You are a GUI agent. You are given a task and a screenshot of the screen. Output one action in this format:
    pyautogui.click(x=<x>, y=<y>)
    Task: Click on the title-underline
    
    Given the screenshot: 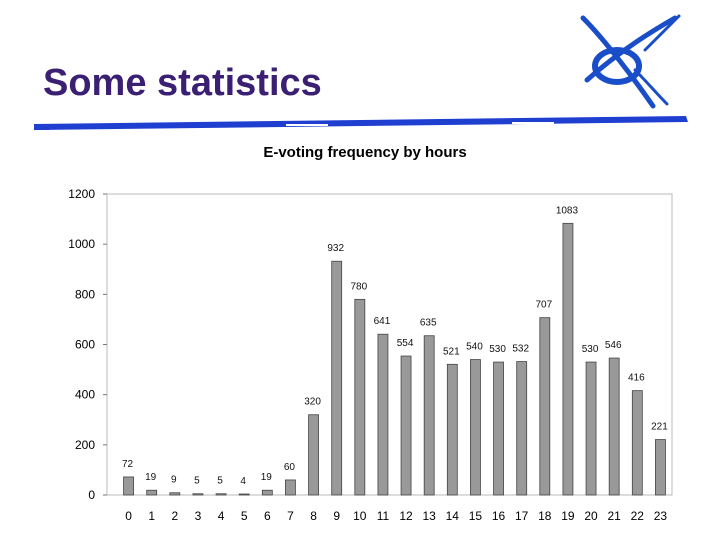 What is the action you would take?
    pyautogui.click(x=361, y=123)
    